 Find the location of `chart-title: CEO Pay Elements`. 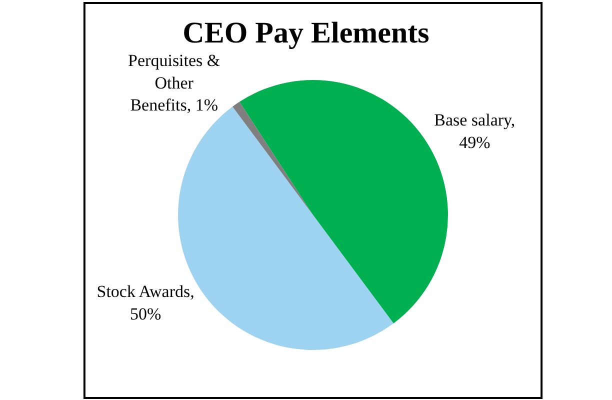

chart-title: CEO Pay Elements is located at coordinates (306, 33).